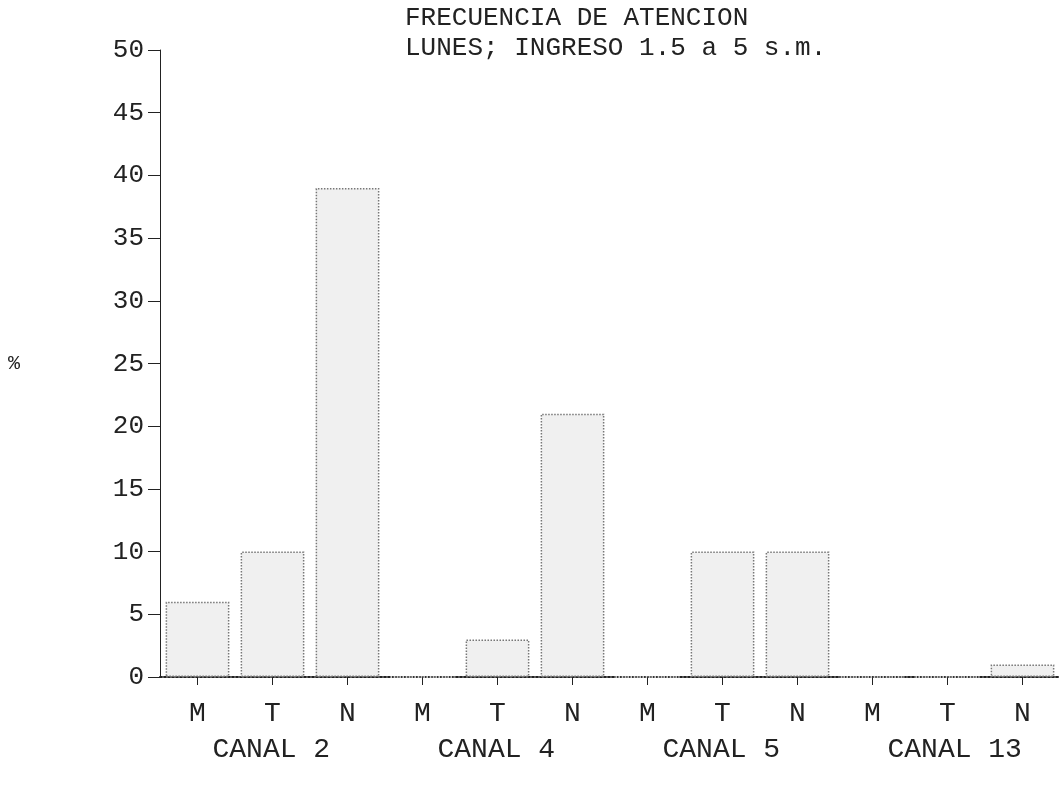  I want to click on chart-subtitle: LUNES; INGRESO 1.5 a 5 s.m., so click(616, 48).